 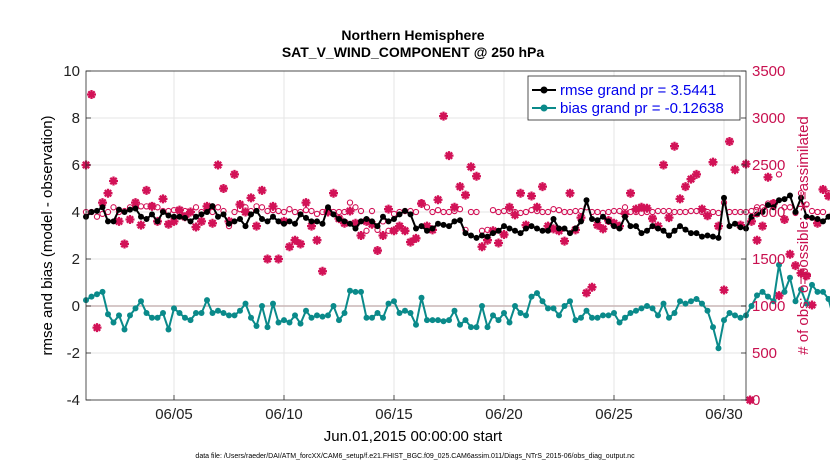 What do you see at coordinates (394, 414) in the screenshot?
I see `x-tick-label: 06/15` at bounding box center [394, 414].